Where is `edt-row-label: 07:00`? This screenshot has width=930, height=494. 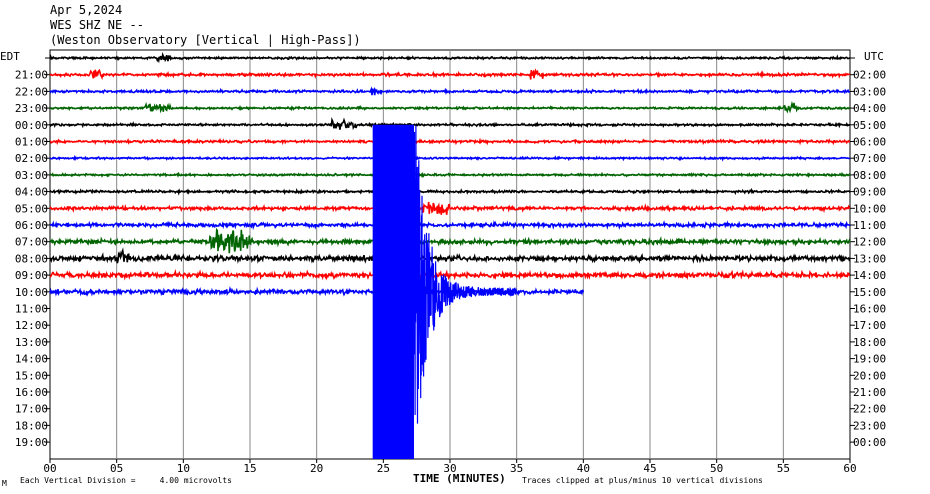 edt-row-label: 07:00 is located at coordinates (31, 242).